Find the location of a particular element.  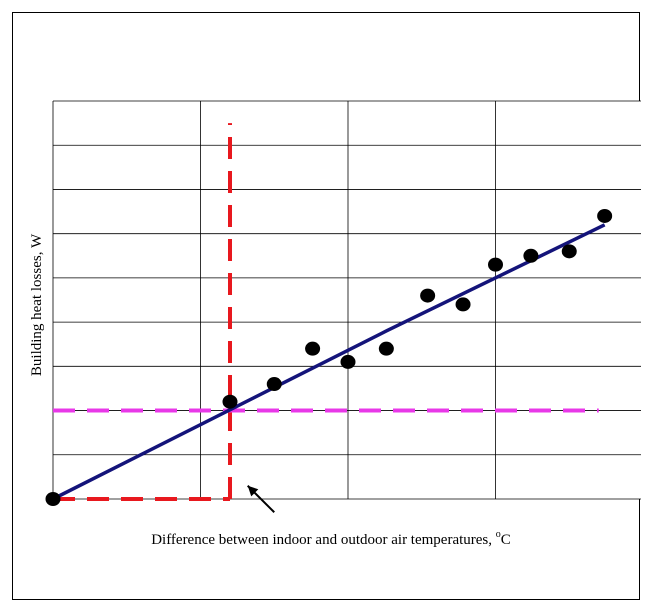

arrow-head is located at coordinates (253, 491).